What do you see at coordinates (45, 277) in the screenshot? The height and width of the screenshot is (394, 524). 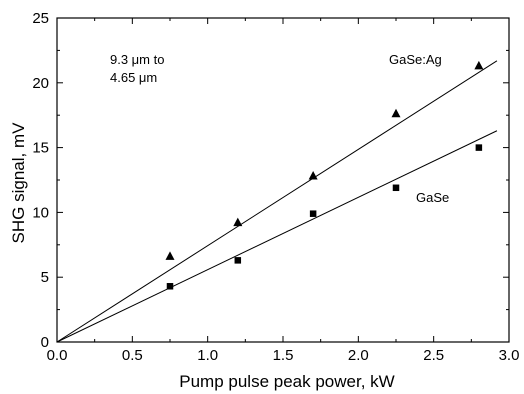 I see `y-tick-label: 5` at bounding box center [45, 277].